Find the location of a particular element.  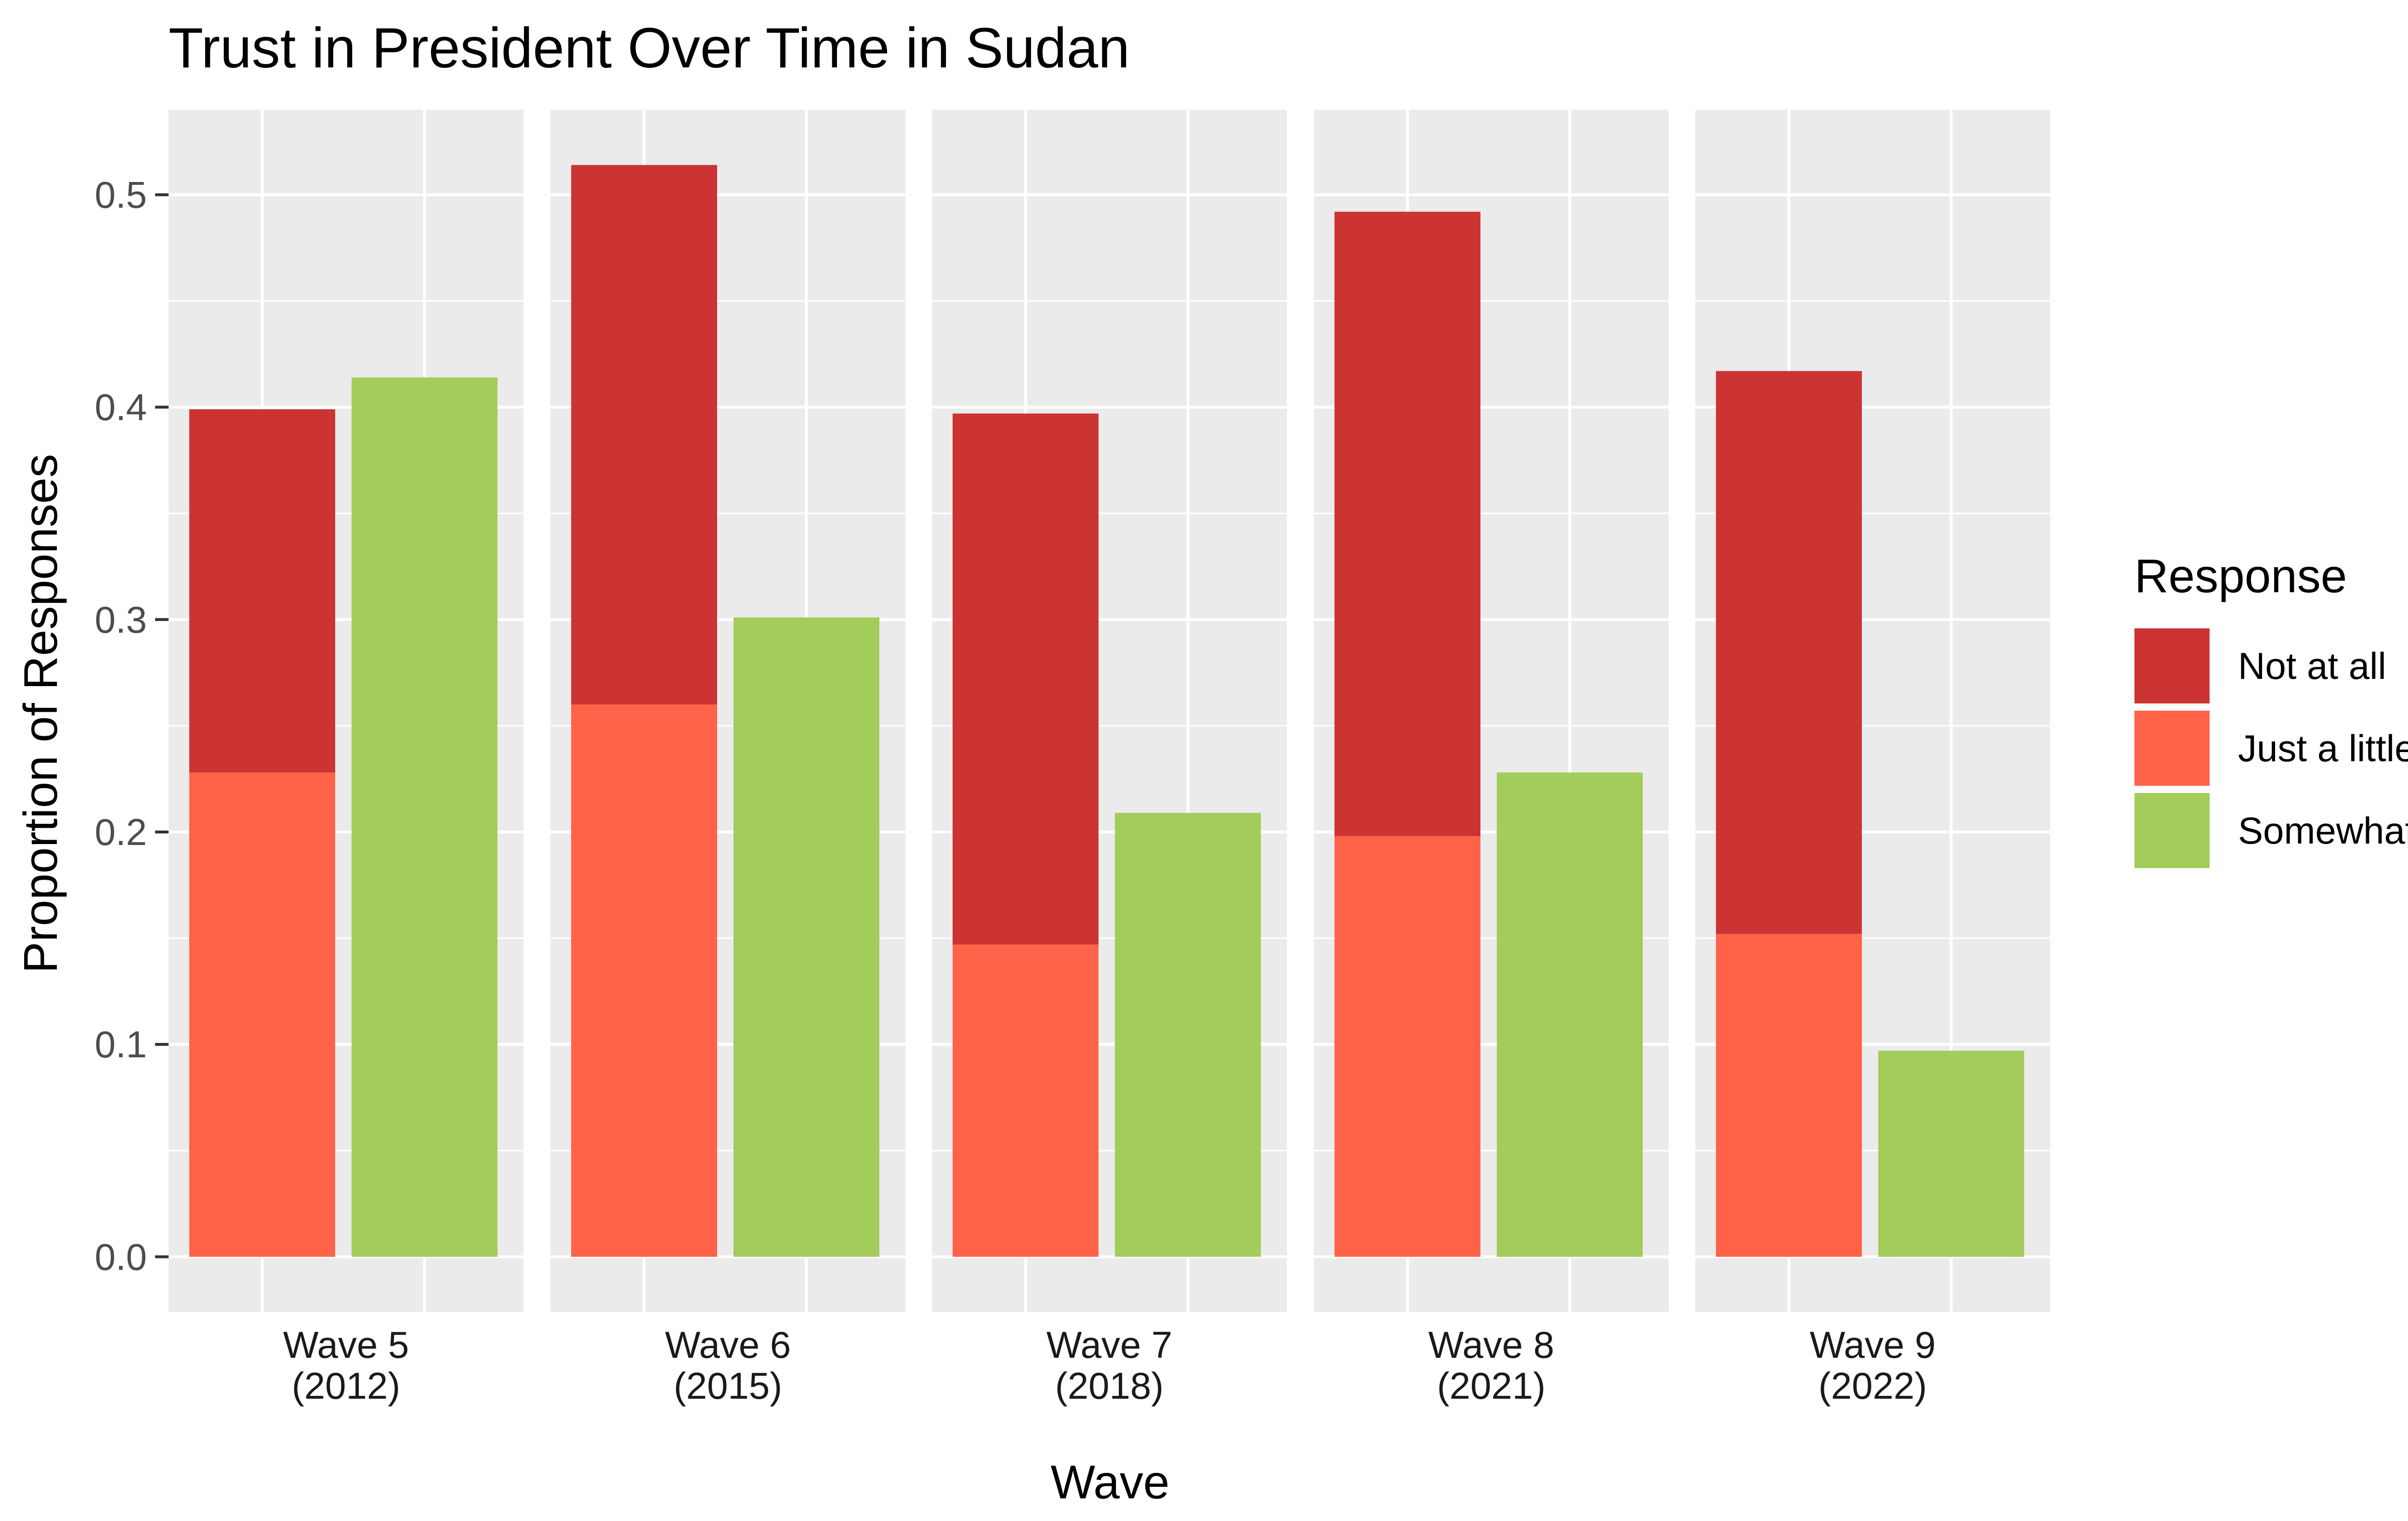

facet-label-year: (2021) is located at coordinates (1491, 1386).